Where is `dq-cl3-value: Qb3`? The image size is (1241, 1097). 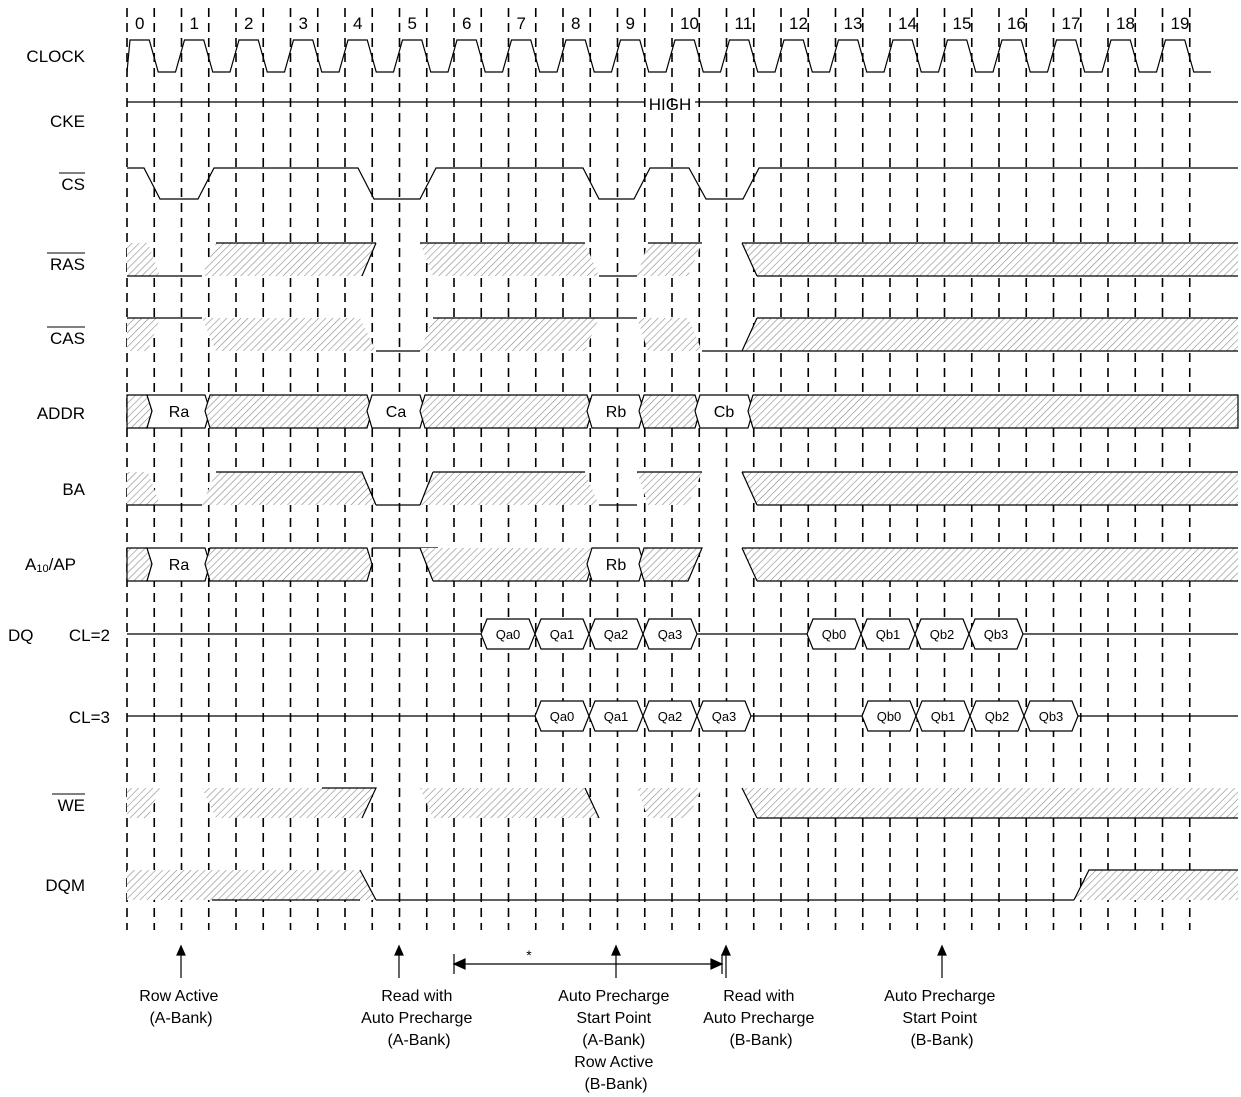 dq-cl3-value: Qb3 is located at coordinates (1051, 716).